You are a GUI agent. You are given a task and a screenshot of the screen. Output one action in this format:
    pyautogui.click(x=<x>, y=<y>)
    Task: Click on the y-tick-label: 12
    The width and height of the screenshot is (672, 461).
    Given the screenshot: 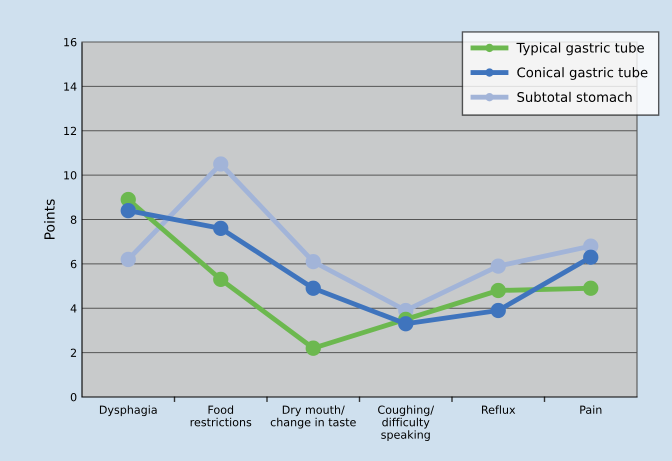 What is the action you would take?
    pyautogui.click(x=70, y=130)
    